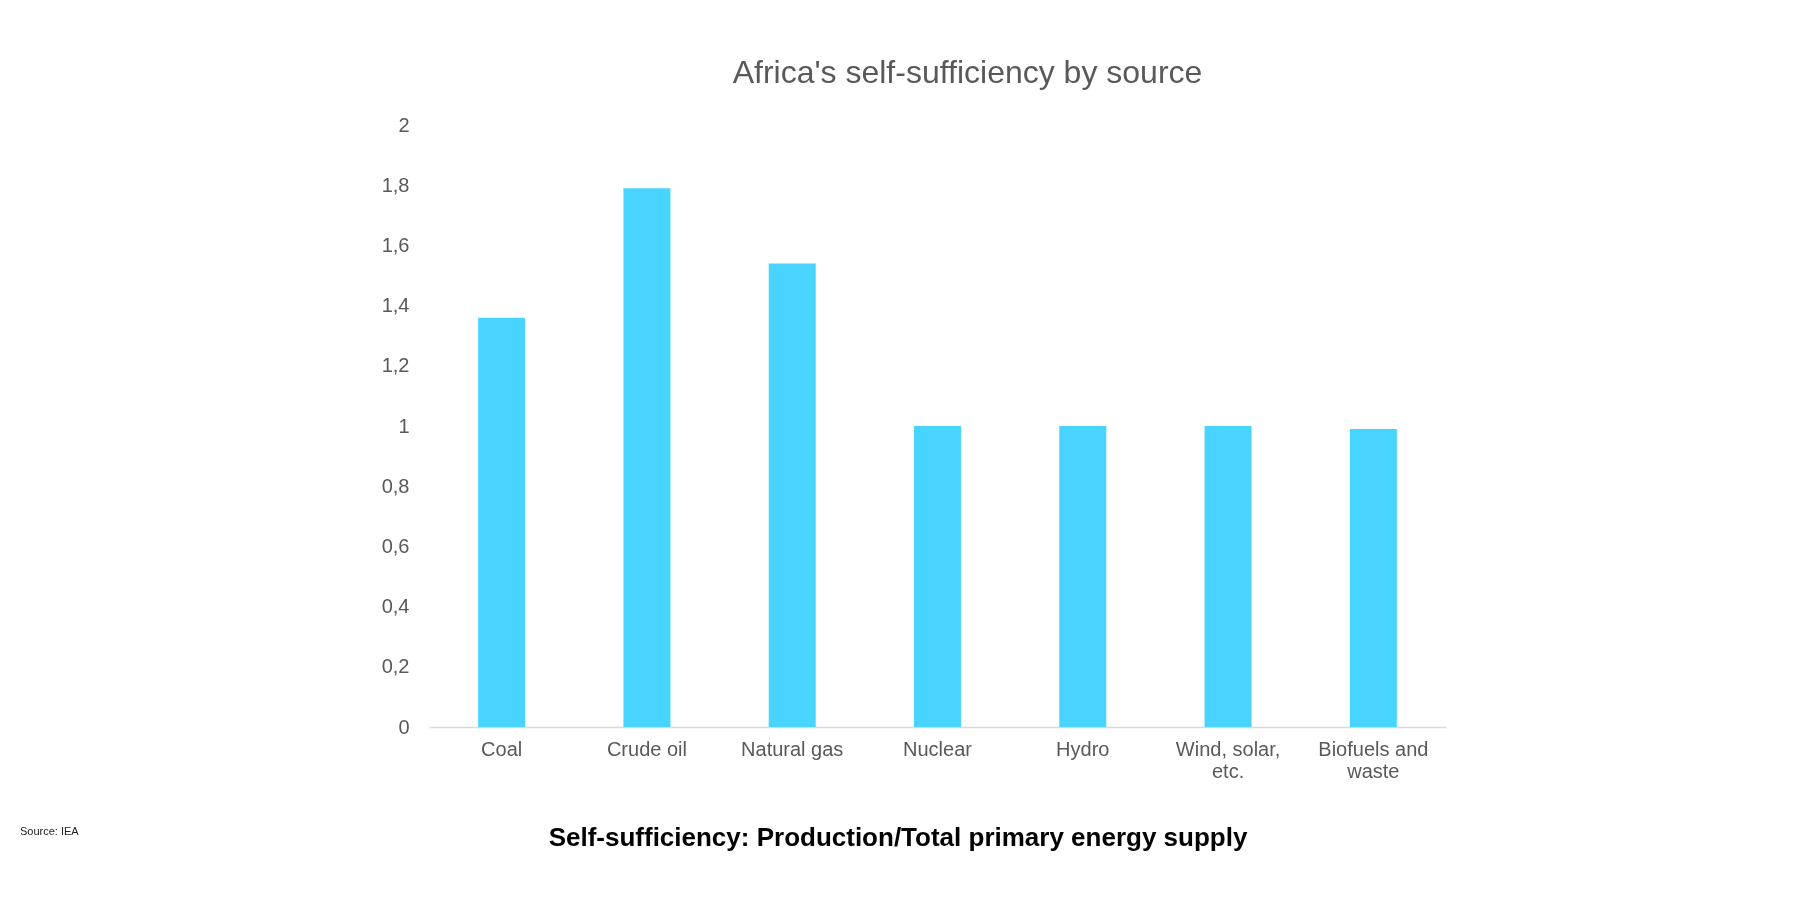  What do you see at coordinates (646, 748) in the screenshot?
I see `x-tick-label: Crude oil` at bounding box center [646, 748].